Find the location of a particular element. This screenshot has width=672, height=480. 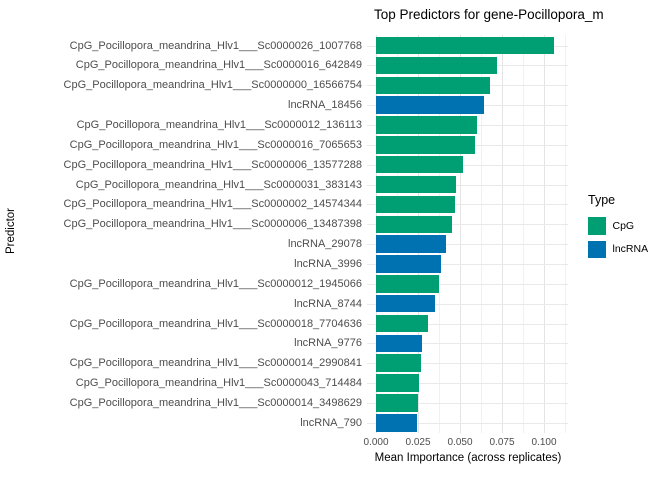

legend-entry: CpG is located at coordinates (618, 226).